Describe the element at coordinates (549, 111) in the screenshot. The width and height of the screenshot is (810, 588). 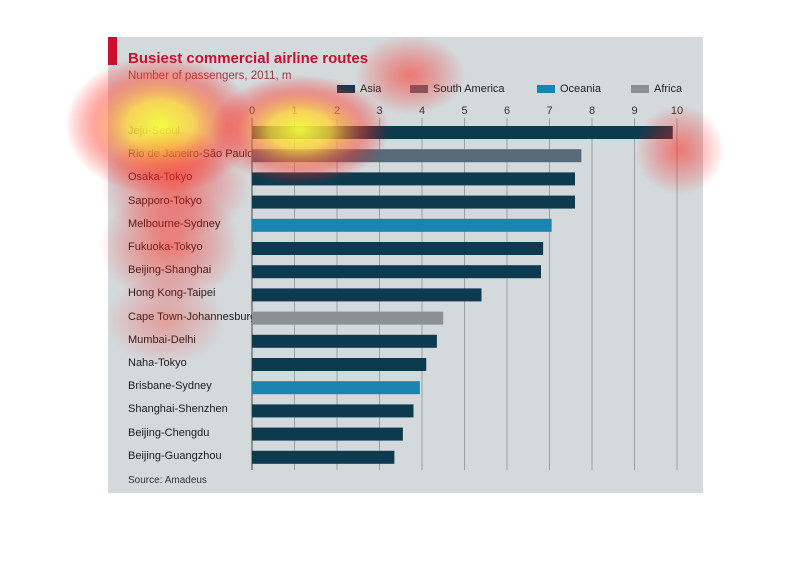
I see `x-tick-label: 7` at that location.